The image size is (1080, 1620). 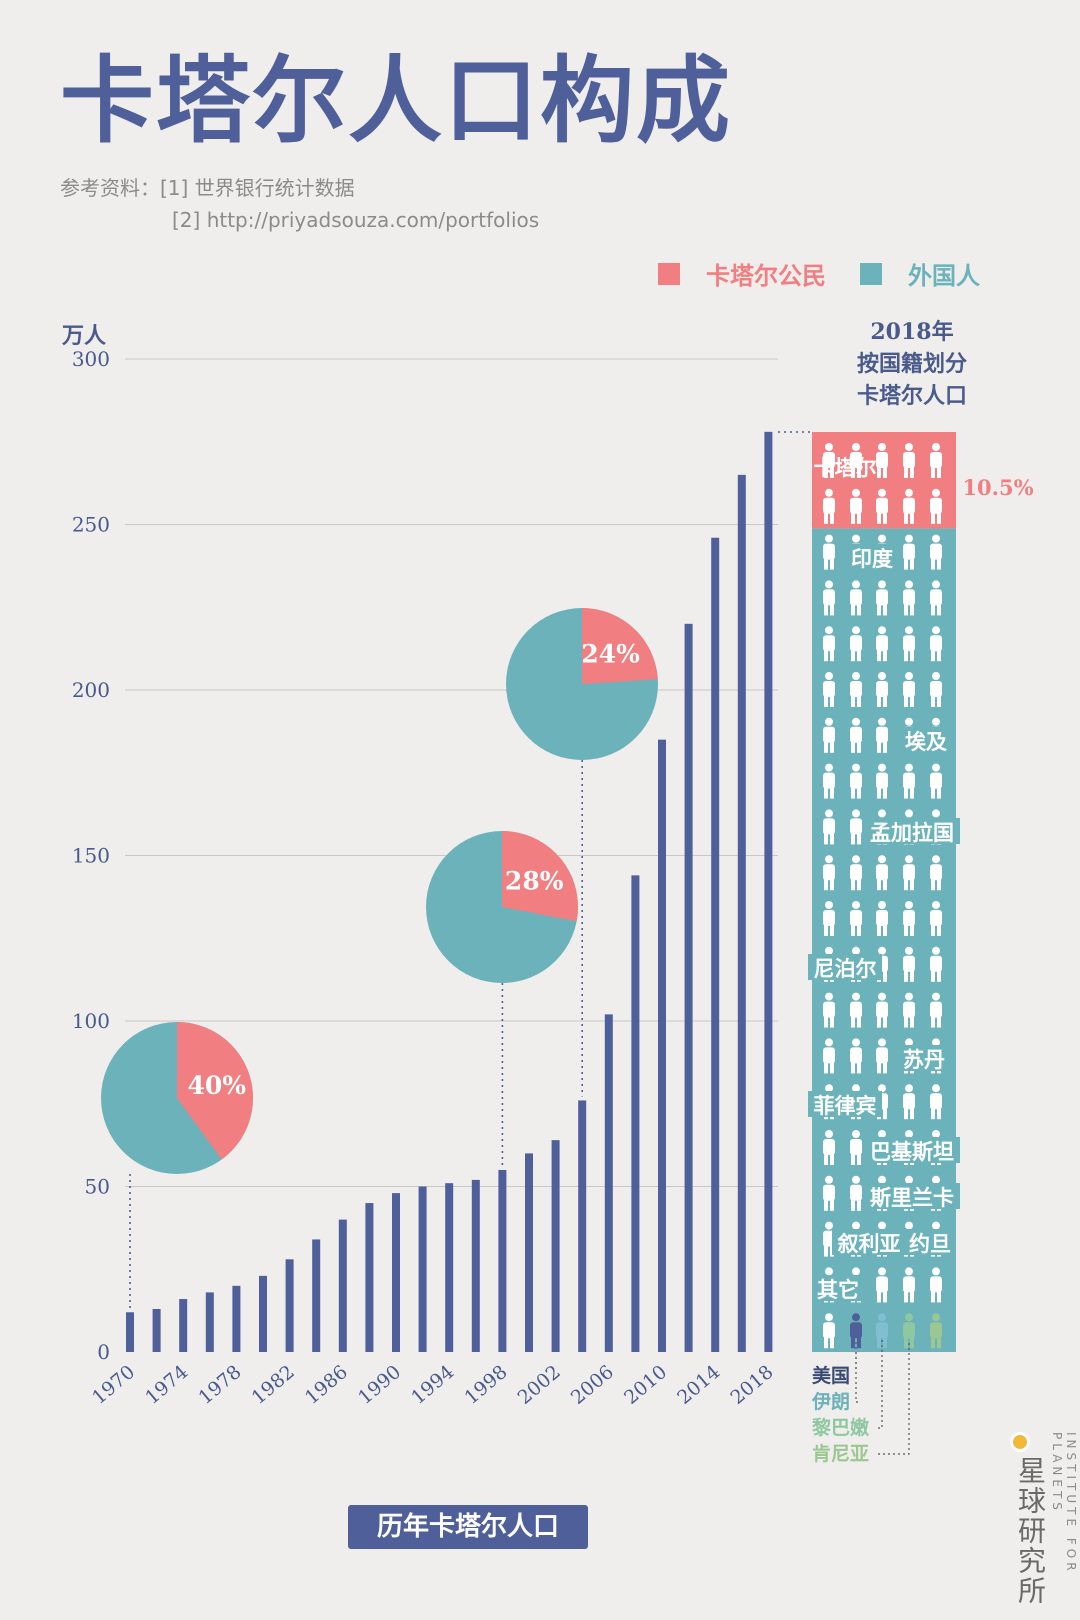 I want to click on group-label: 印度, so click(x=872, y=558).